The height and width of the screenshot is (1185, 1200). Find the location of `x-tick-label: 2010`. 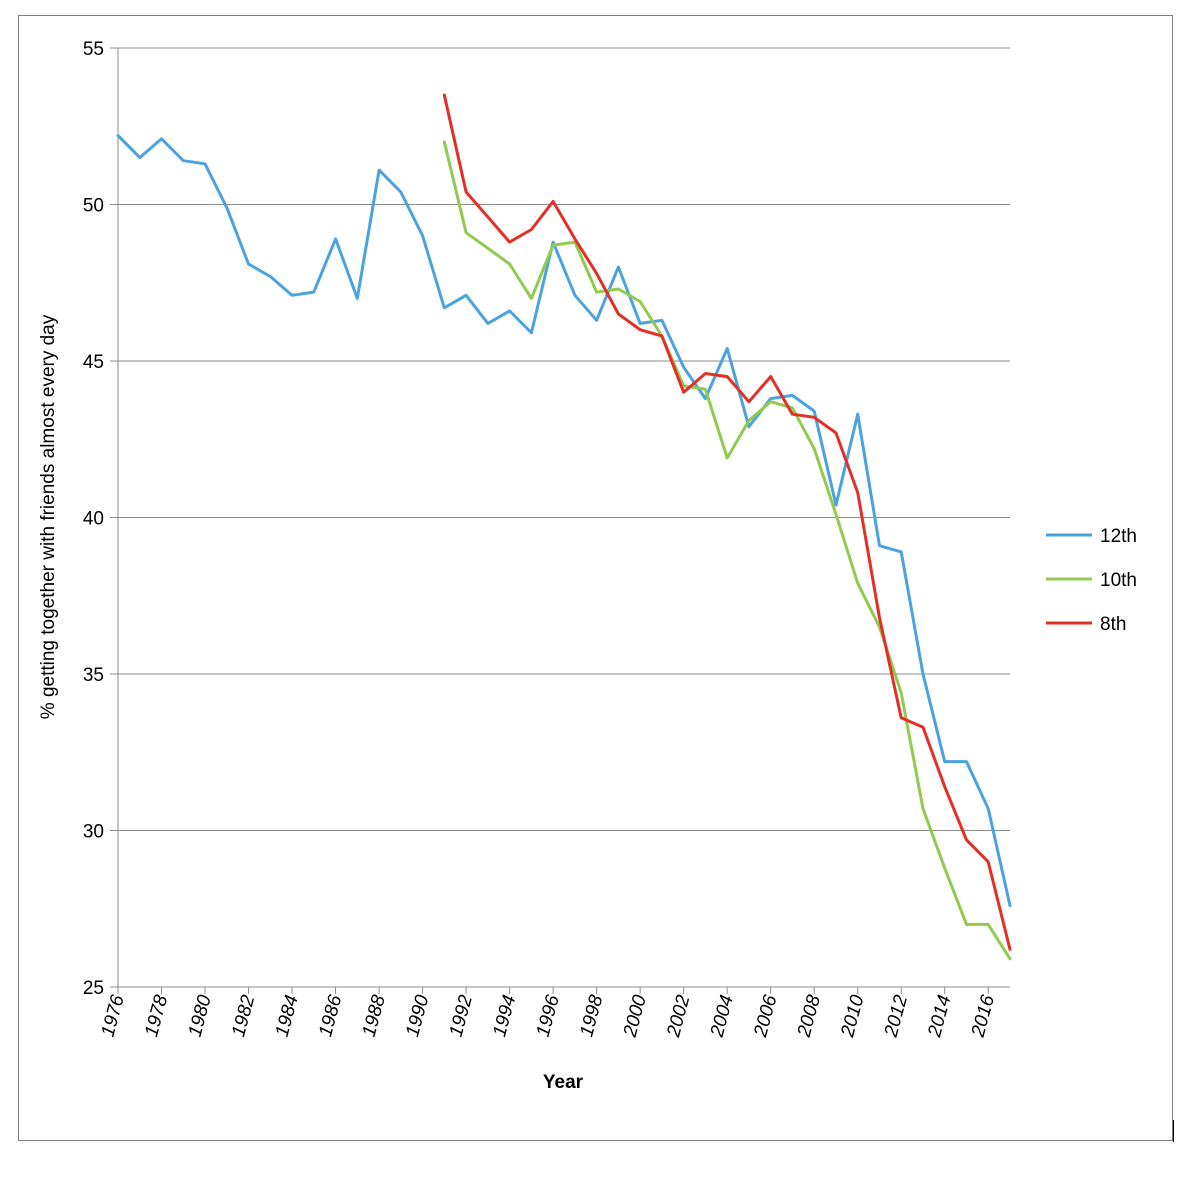

x-tick-label: 2010 is located at coordinates (853, 1016).